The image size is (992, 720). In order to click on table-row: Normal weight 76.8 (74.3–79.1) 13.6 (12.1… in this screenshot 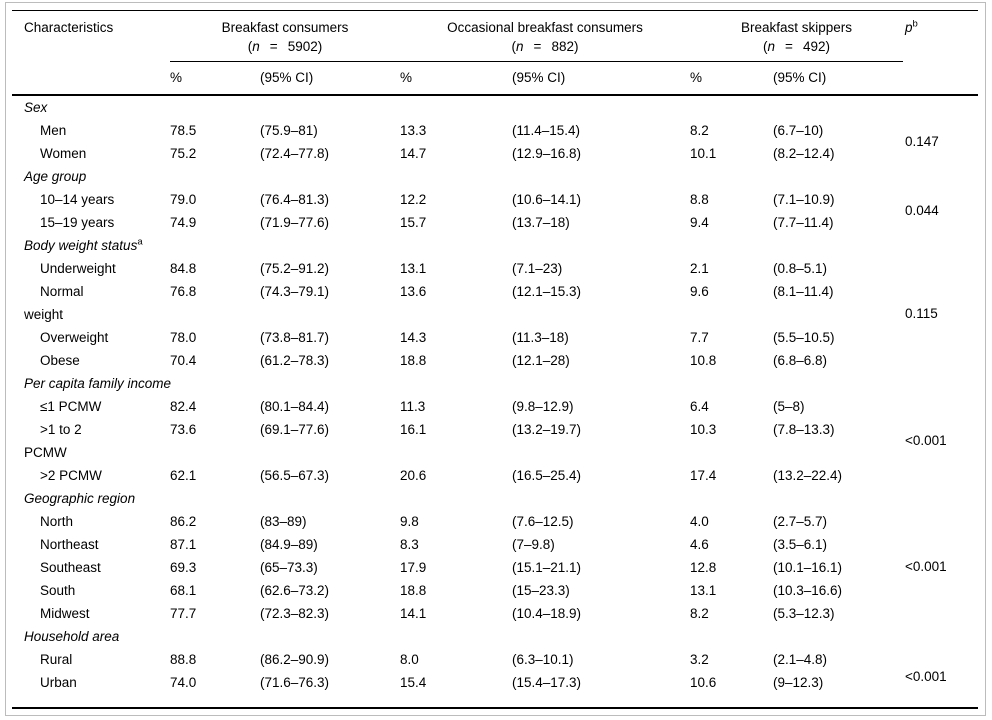, I will do `click(495, 303)`.